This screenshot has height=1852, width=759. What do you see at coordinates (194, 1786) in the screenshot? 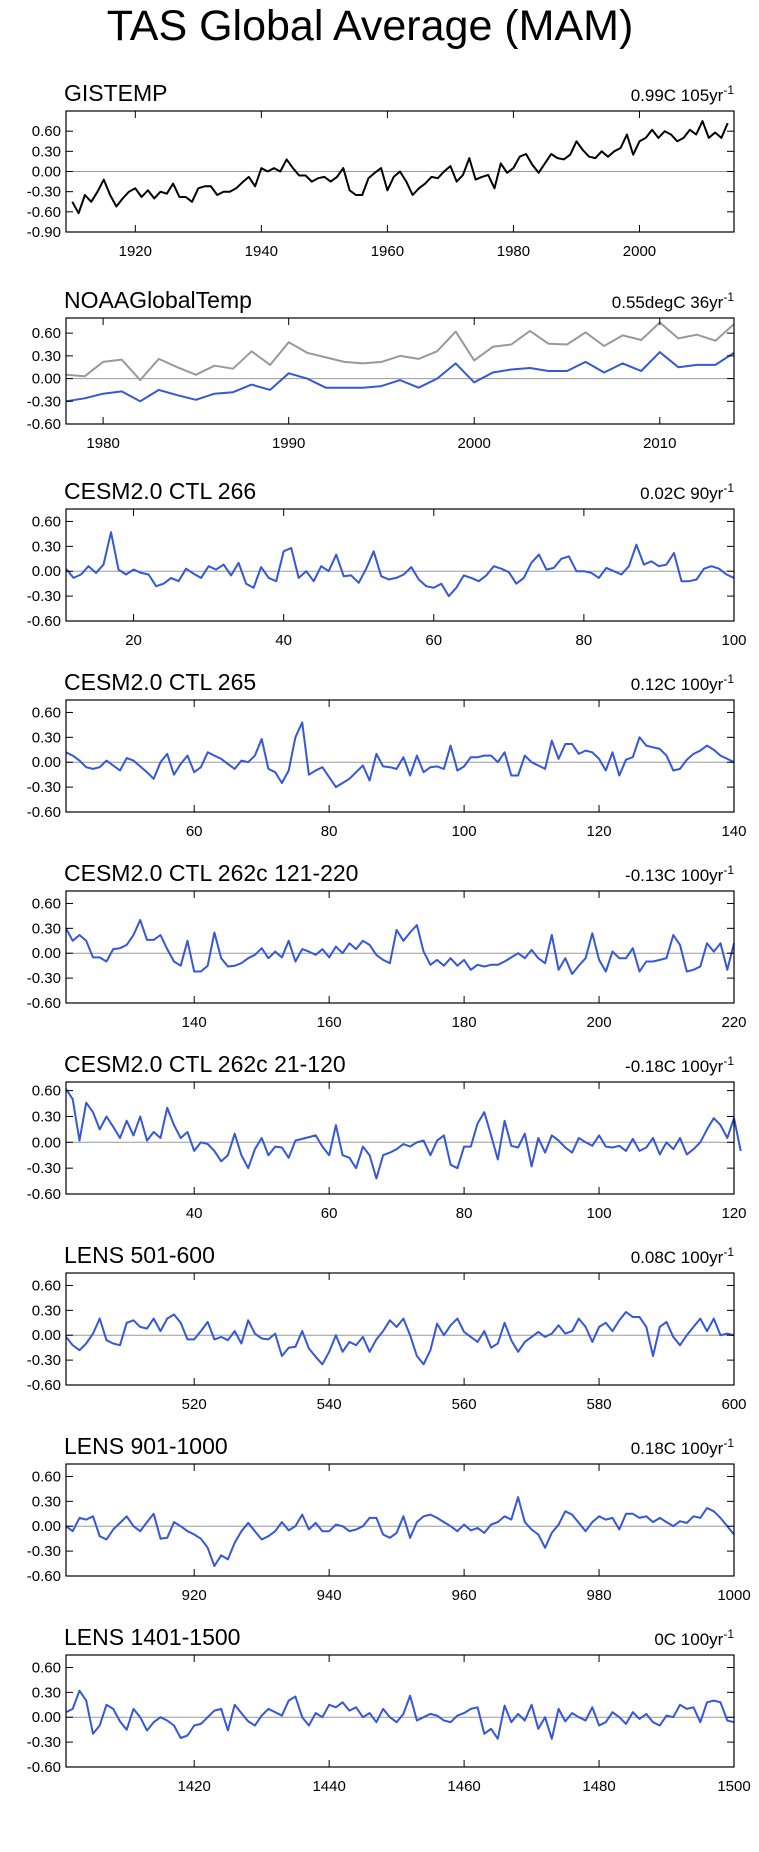
I see `x-tick-label: 1420` at bounding box center [194, 1786].